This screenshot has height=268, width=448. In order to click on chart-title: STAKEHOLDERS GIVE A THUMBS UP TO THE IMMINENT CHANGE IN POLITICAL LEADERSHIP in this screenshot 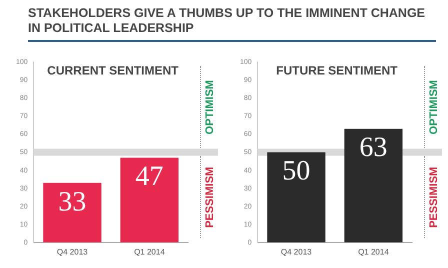, I will do `click(232, 24)`.